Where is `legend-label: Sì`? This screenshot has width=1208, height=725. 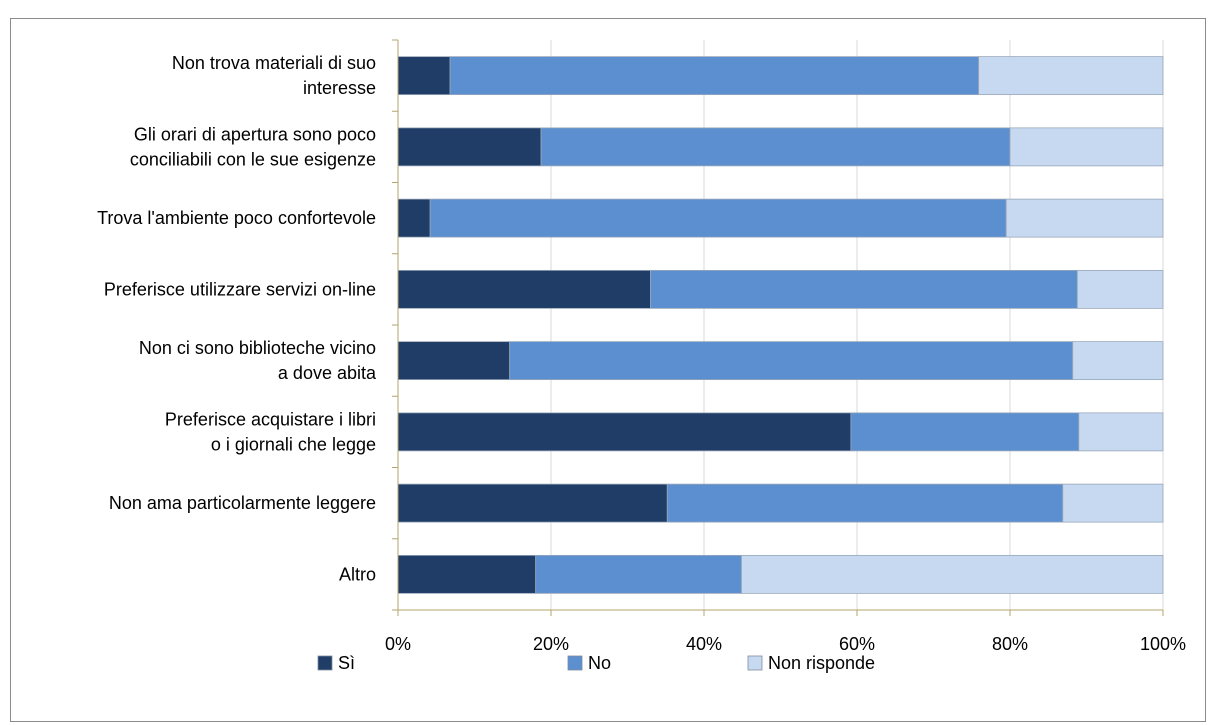
legend-label: Sì is located at coordinates (346, 663).